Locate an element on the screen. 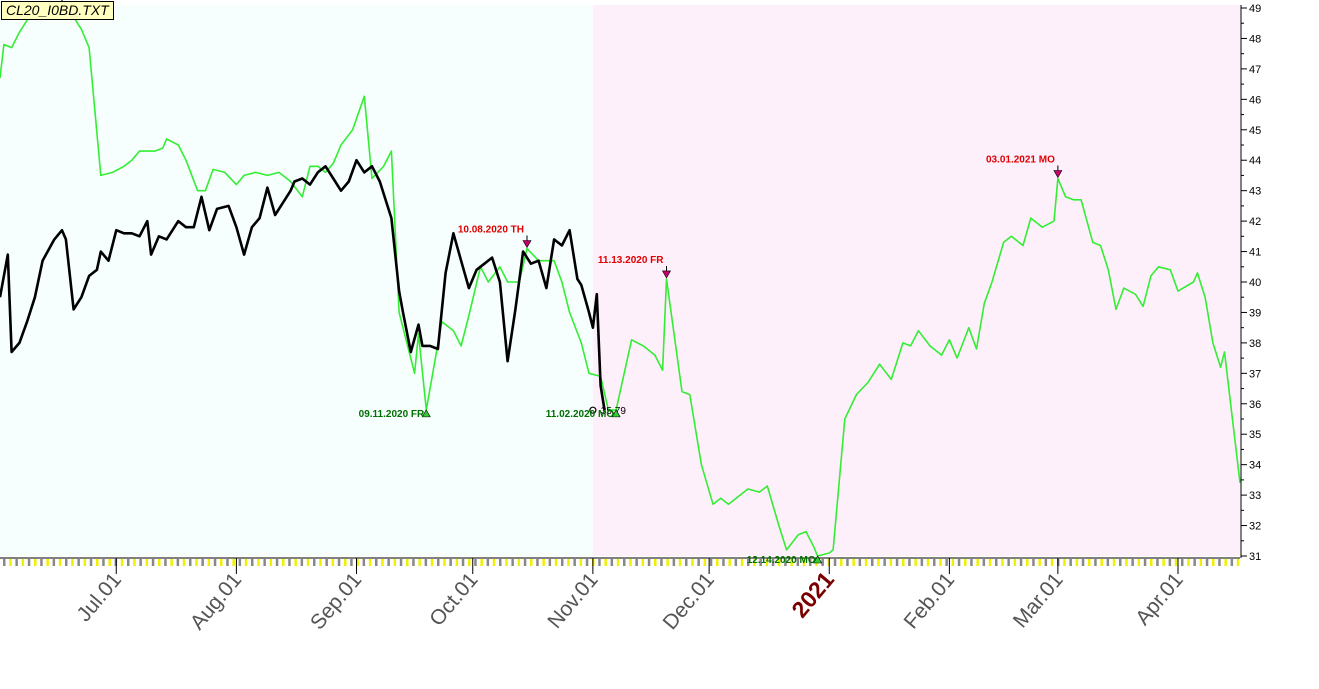 The height and width of the screenshot is (689, 1319). y-tick-label: 39 is located at coordinates (1255, 313).